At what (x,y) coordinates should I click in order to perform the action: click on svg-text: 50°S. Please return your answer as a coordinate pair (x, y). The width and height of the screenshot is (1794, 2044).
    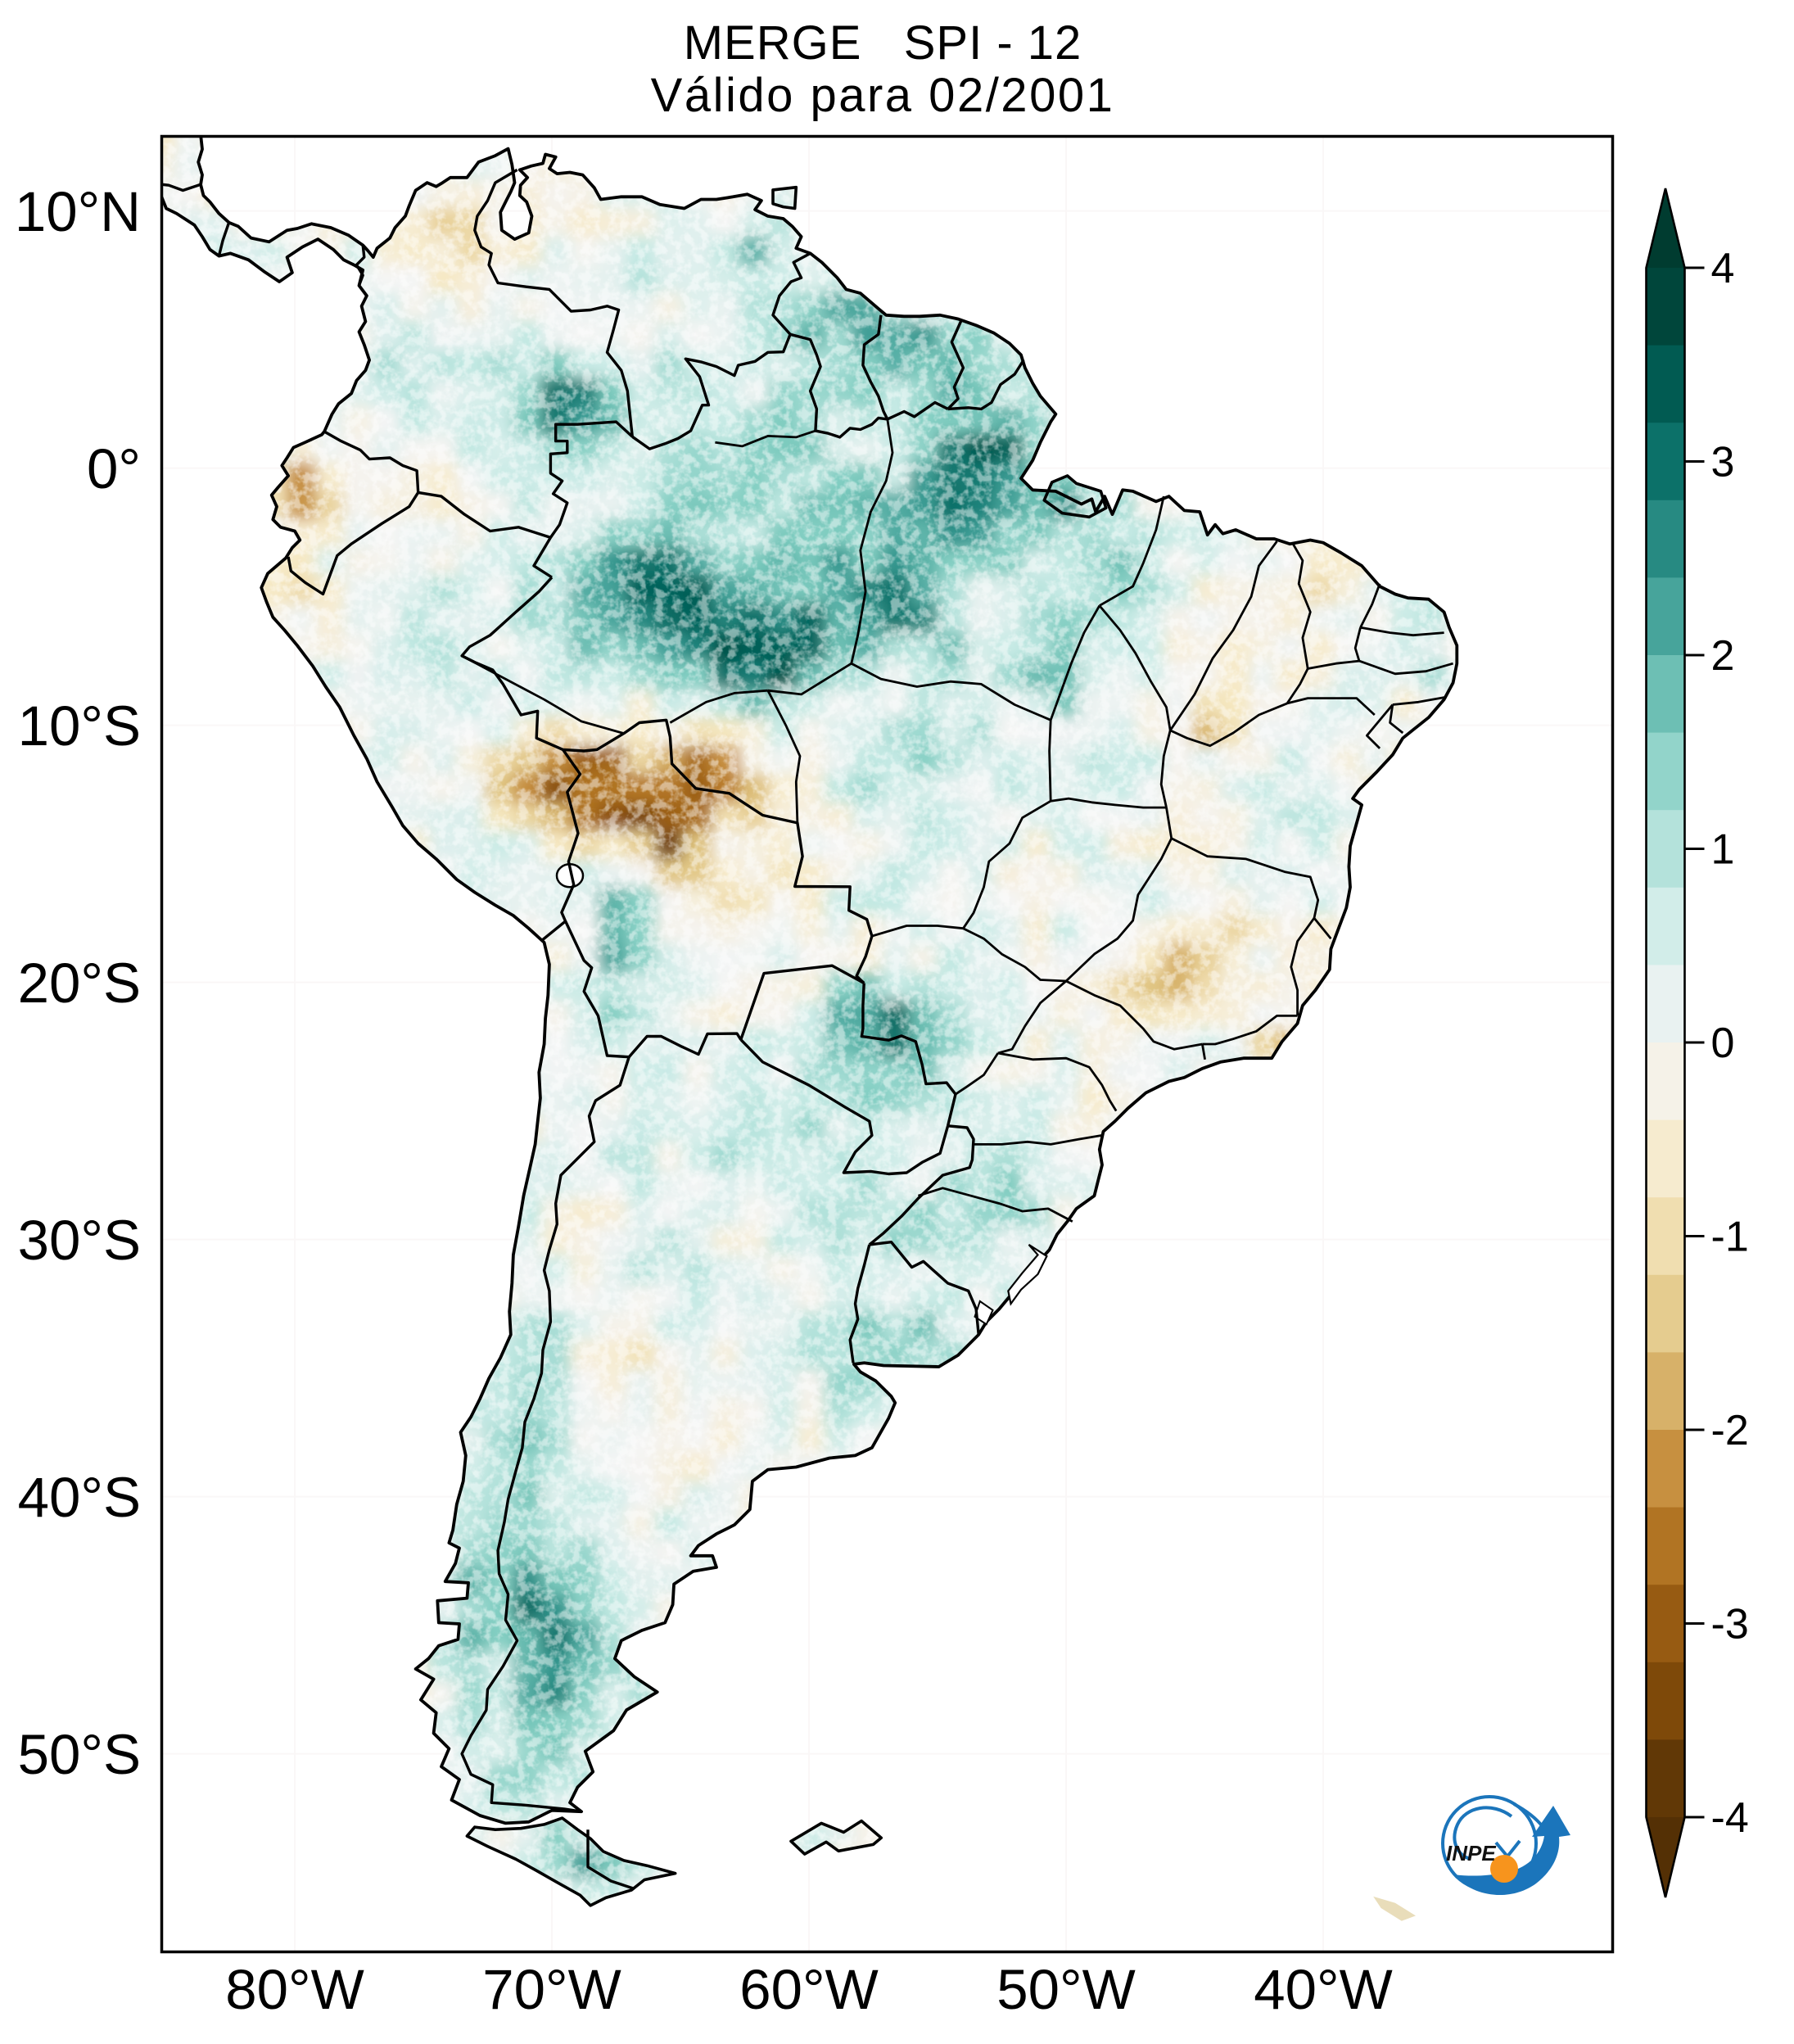
    Looking at the image, I should click on (79, 1754).